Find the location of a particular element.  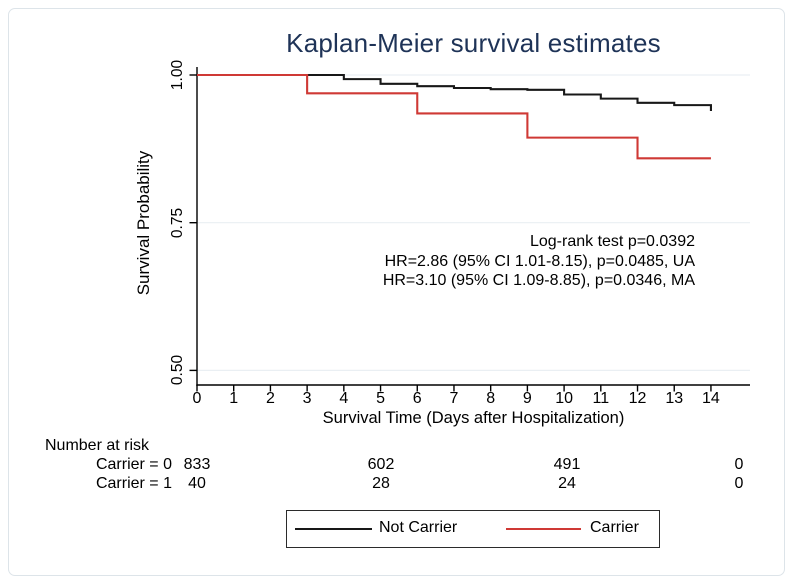

x-tick-label: 9 is located at coordinates (527, 398).